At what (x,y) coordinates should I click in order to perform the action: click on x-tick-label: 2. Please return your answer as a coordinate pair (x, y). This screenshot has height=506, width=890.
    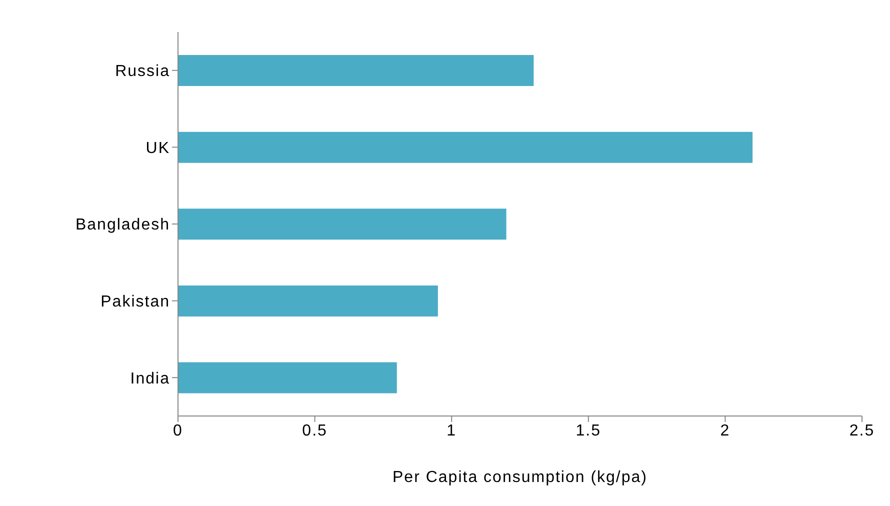
    Looking at the image, I should click on (725, 431).